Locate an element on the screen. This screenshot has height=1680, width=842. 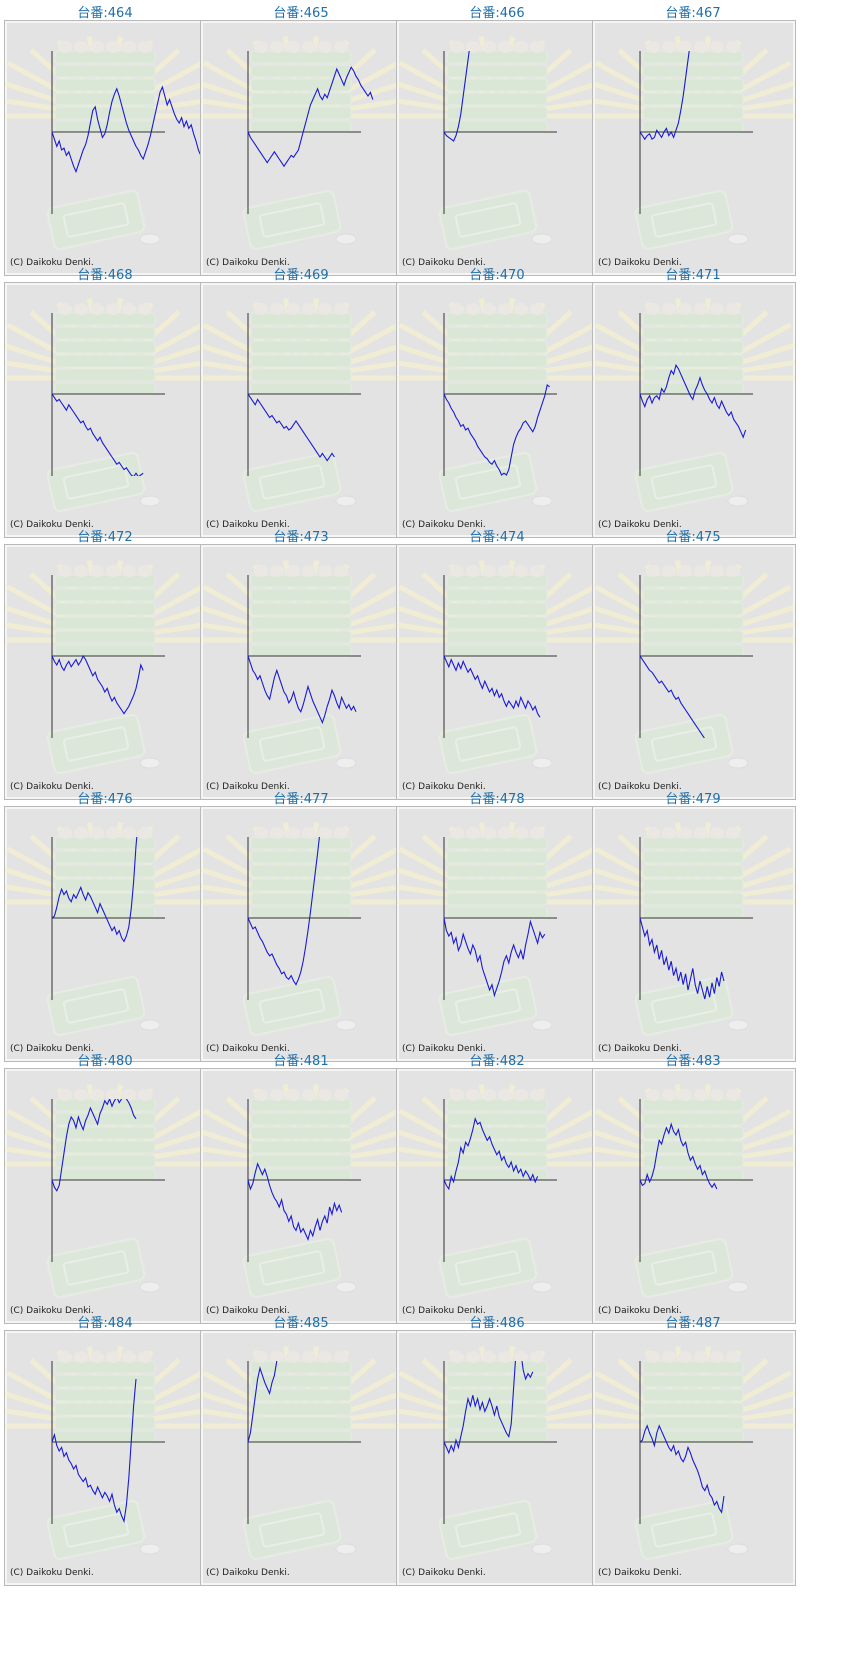
machine-number-link: 台番:474 is located at coordinates (497, 537).